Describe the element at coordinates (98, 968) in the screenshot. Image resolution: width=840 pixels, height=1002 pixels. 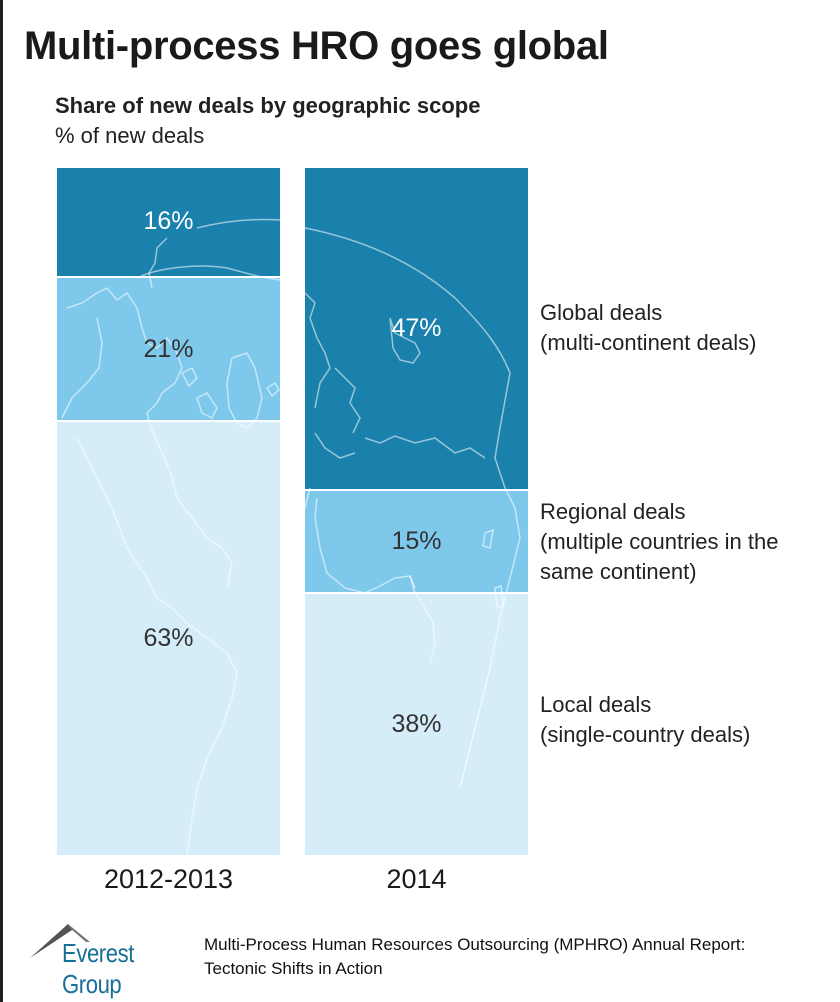
I see `logo-text: Everest Group` at that location.